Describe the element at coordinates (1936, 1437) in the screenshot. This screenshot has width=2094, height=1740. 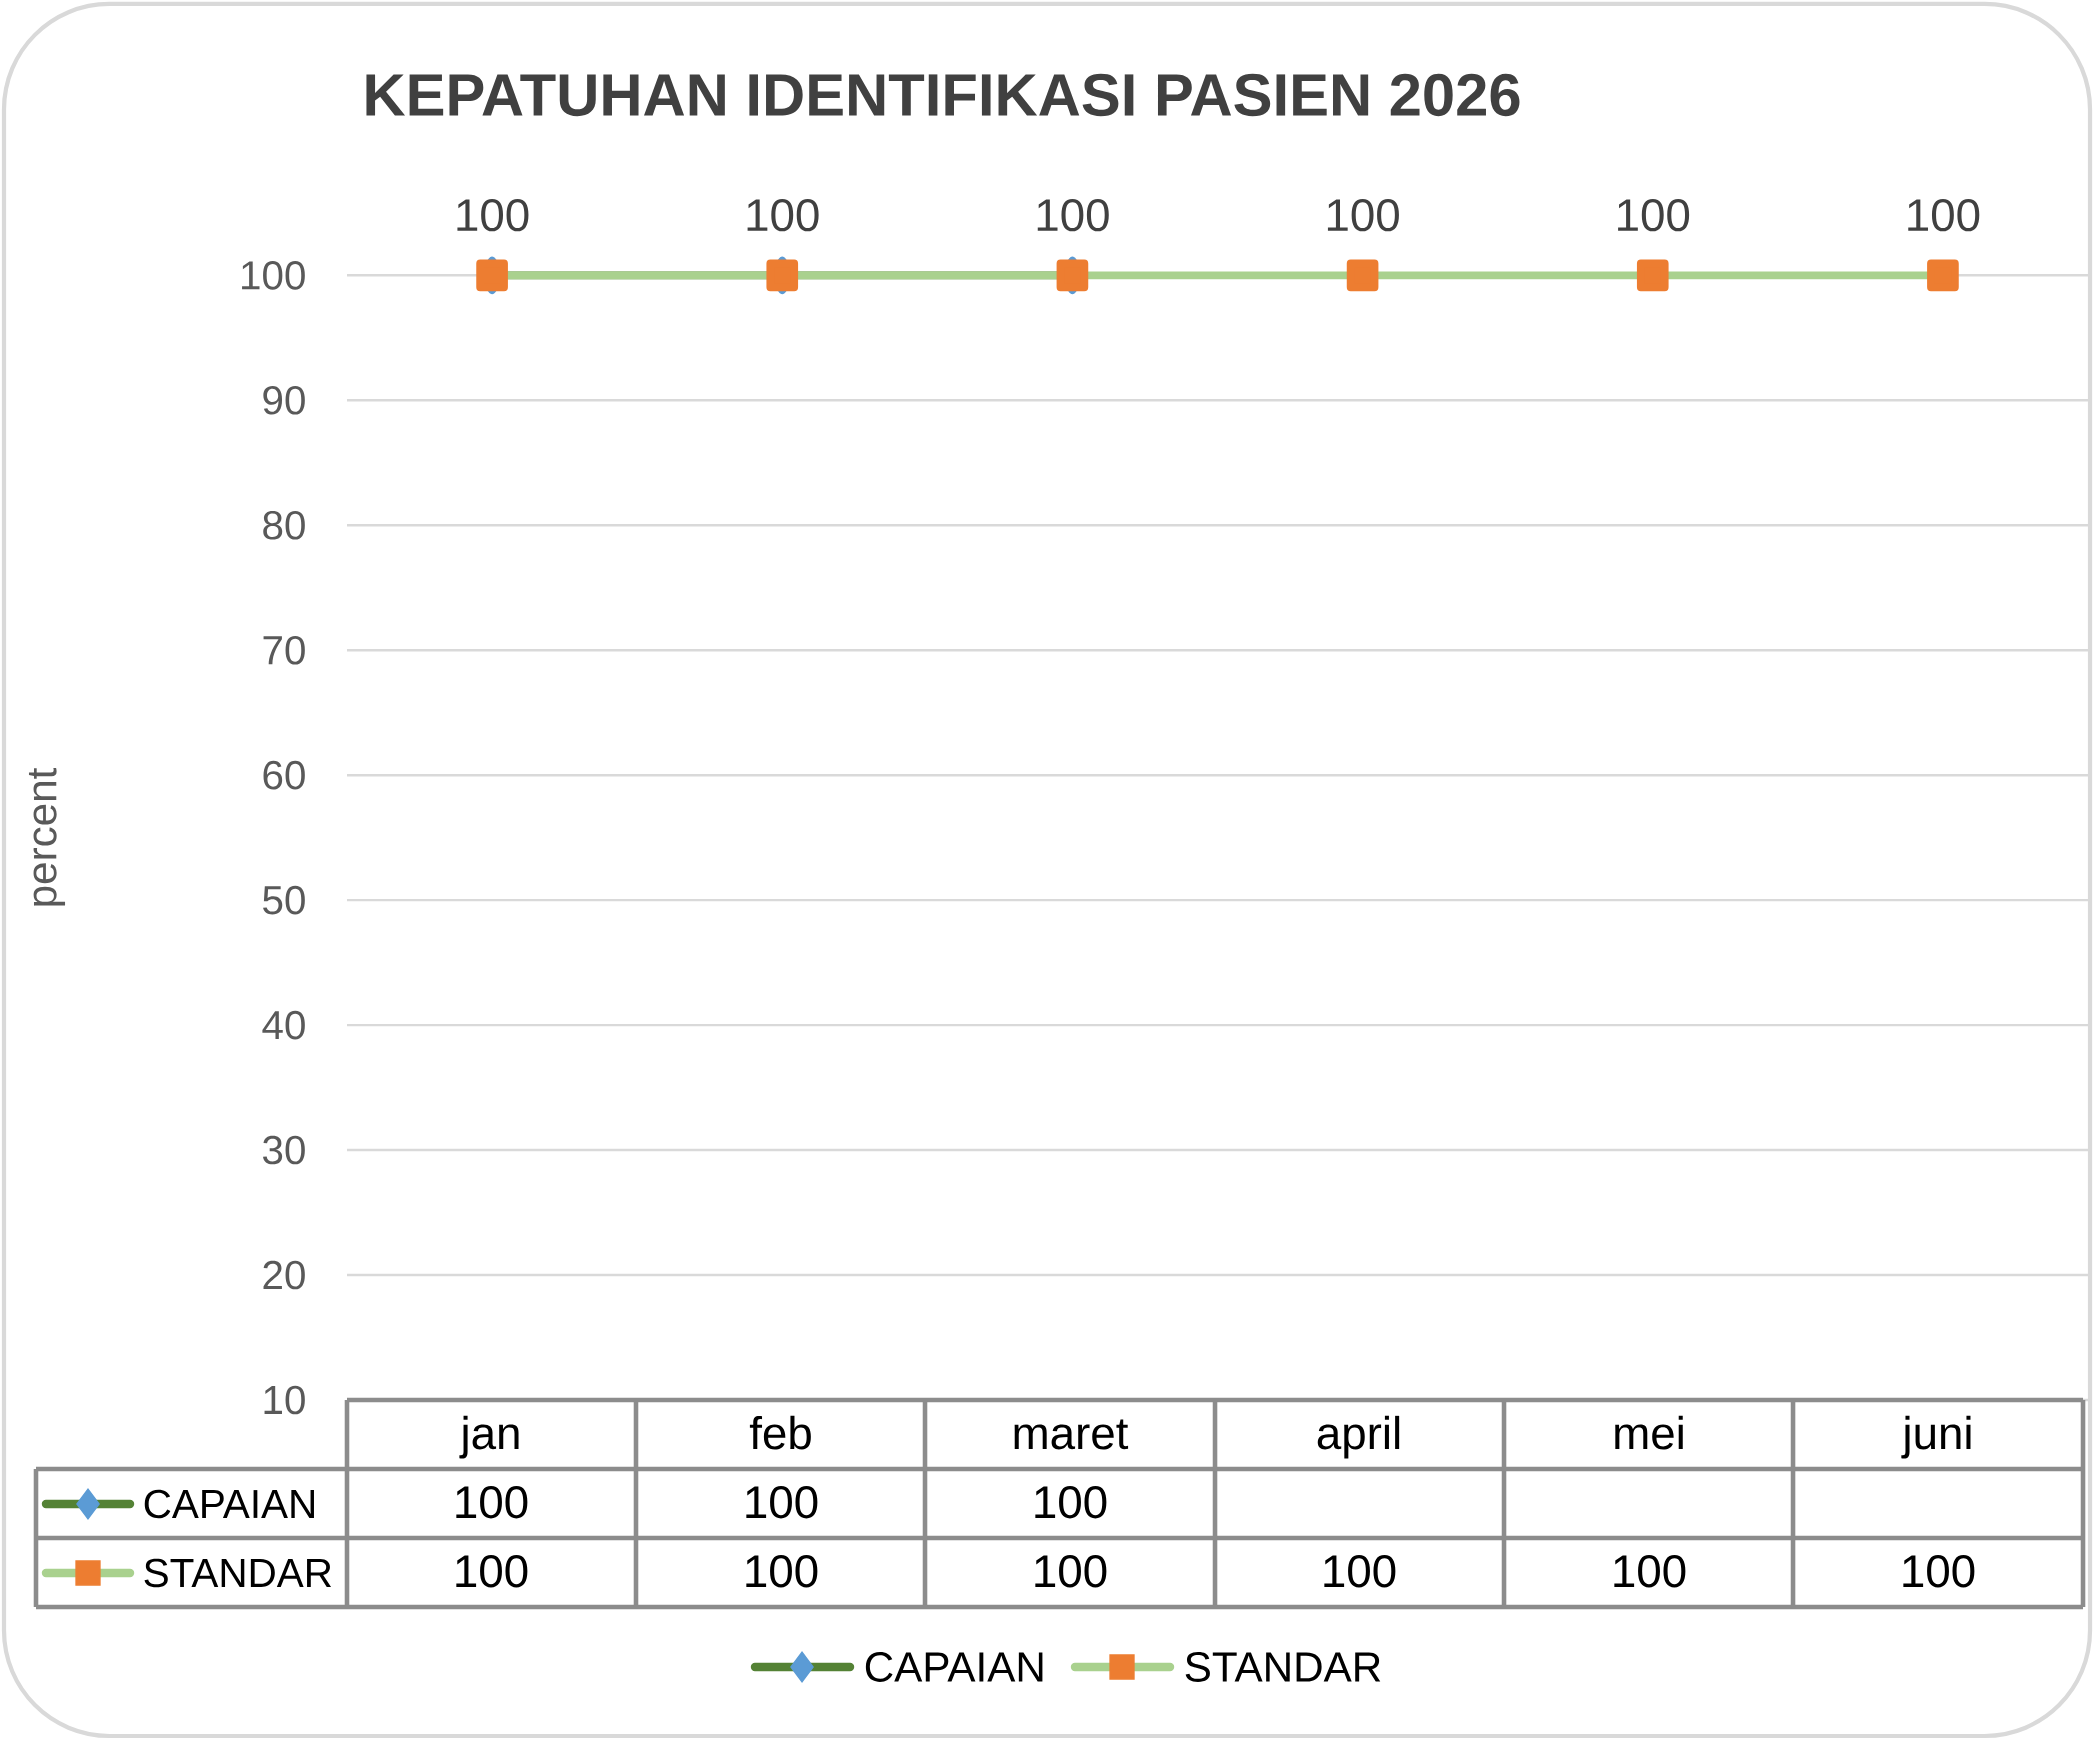
I see `x-tick-label: juni` at that location.